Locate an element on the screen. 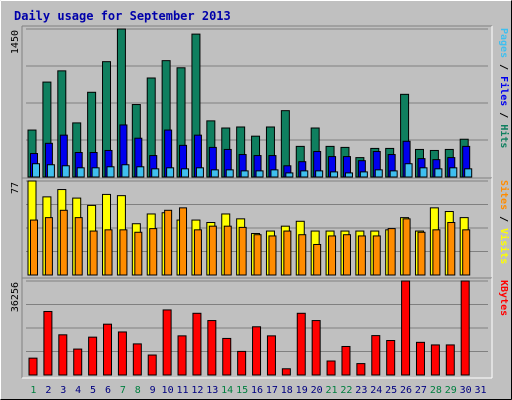 The height and width of the screenshot is (400, 512). panel-legend: KBytes is located at coordinates (503, 298).